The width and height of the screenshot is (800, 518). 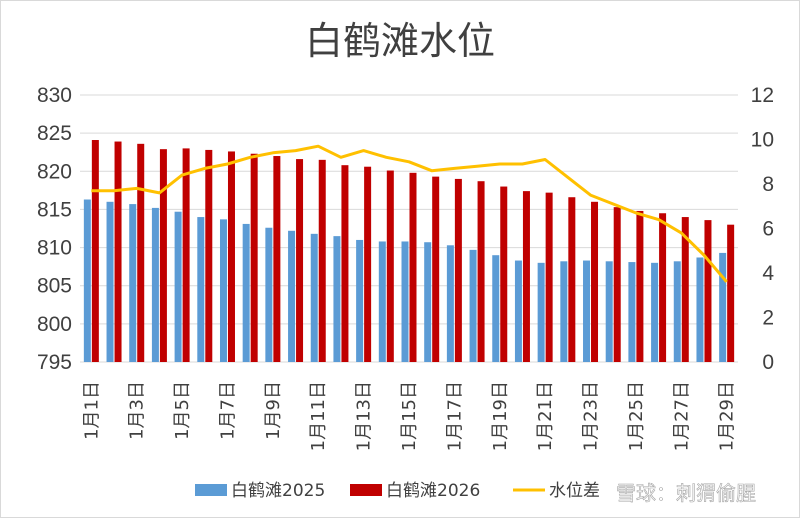 What do you see at coordinates (273, 410) in the screenshot?
I see `x-tick-label: 1月9日` at bounding box center [273, 410].